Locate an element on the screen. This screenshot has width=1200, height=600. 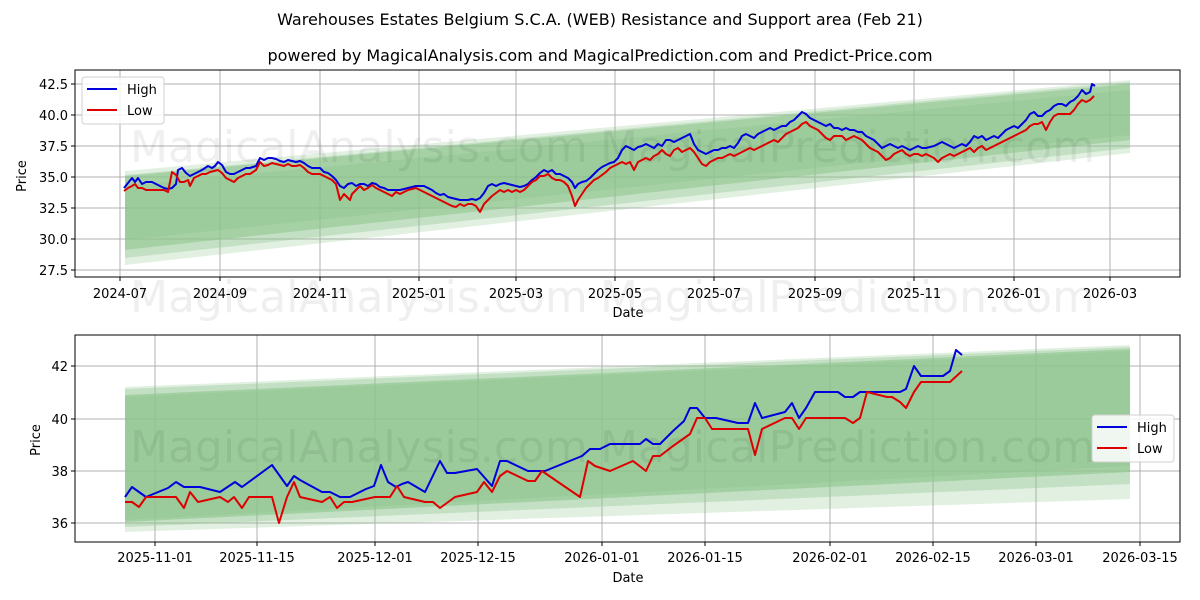
top-x-axis-label: Date is located at coordinates (627, 313).